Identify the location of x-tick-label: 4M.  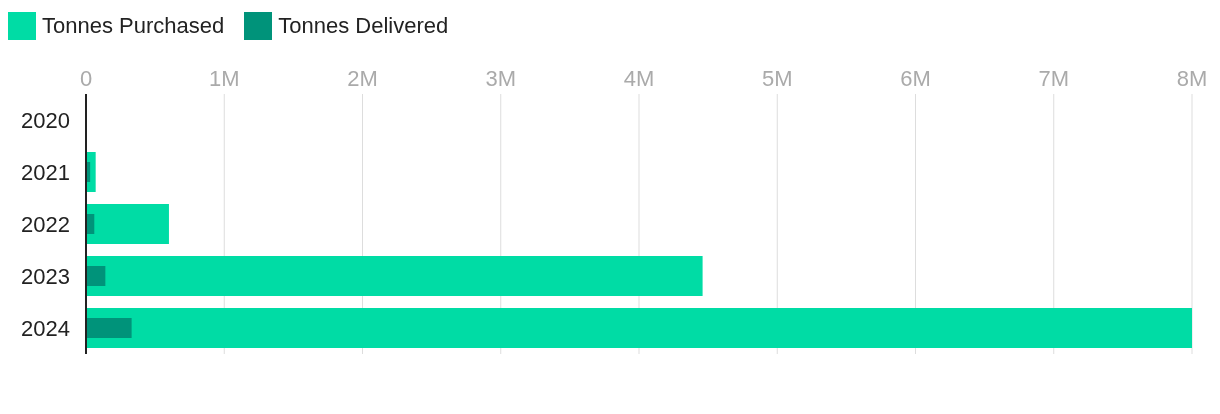
(639, 78).